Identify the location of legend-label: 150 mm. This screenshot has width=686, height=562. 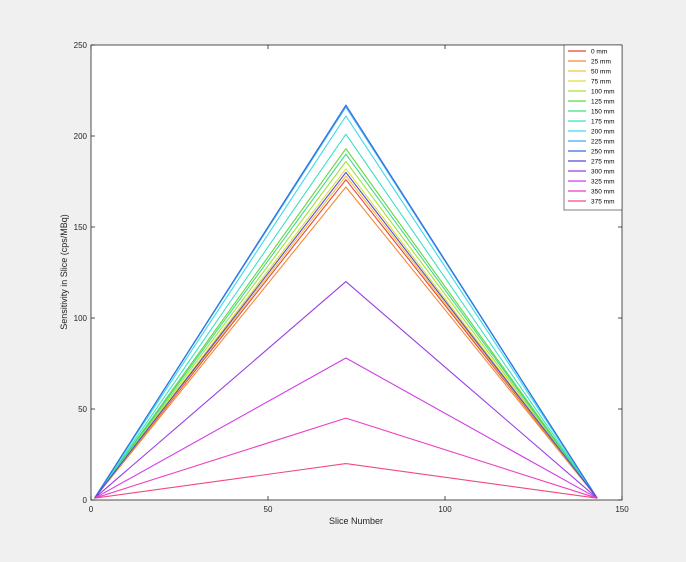
(602, 111).